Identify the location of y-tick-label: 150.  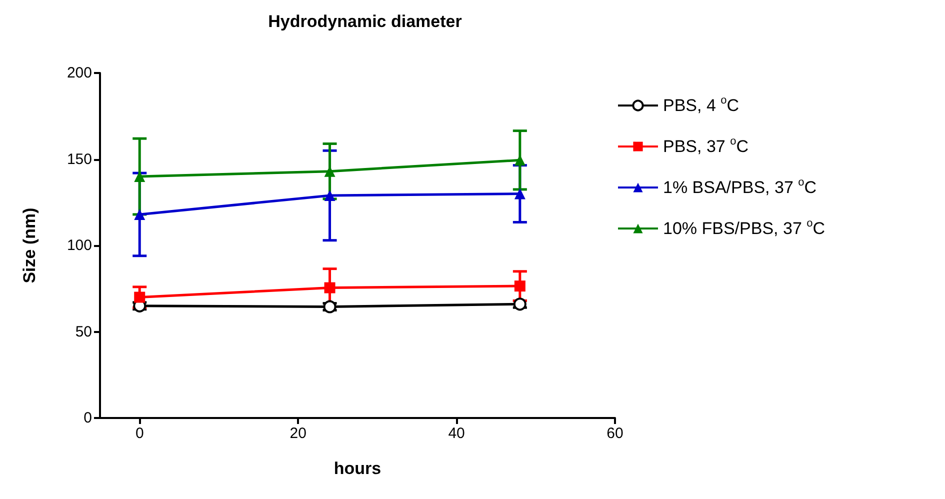
(79, 159).